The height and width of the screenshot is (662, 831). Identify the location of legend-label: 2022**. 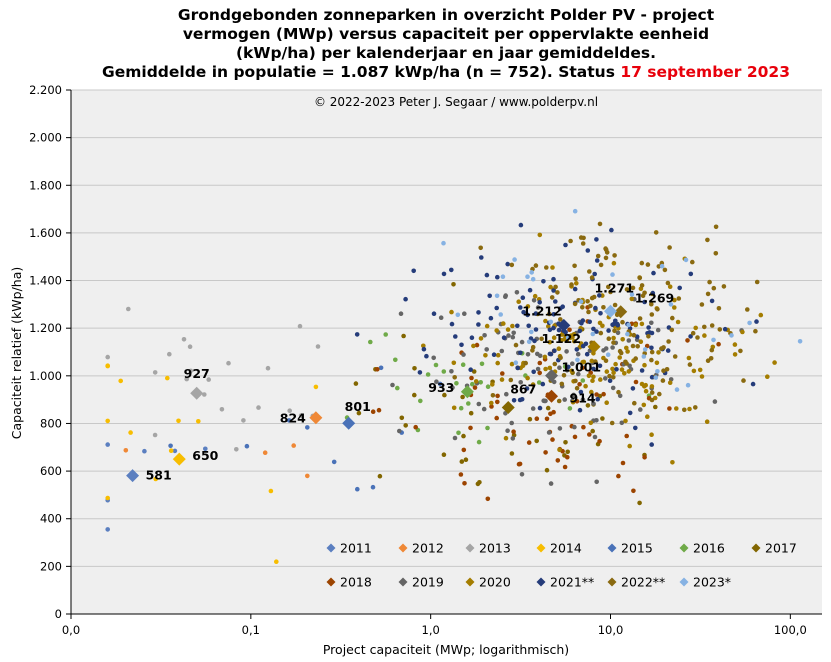
(643, 582).